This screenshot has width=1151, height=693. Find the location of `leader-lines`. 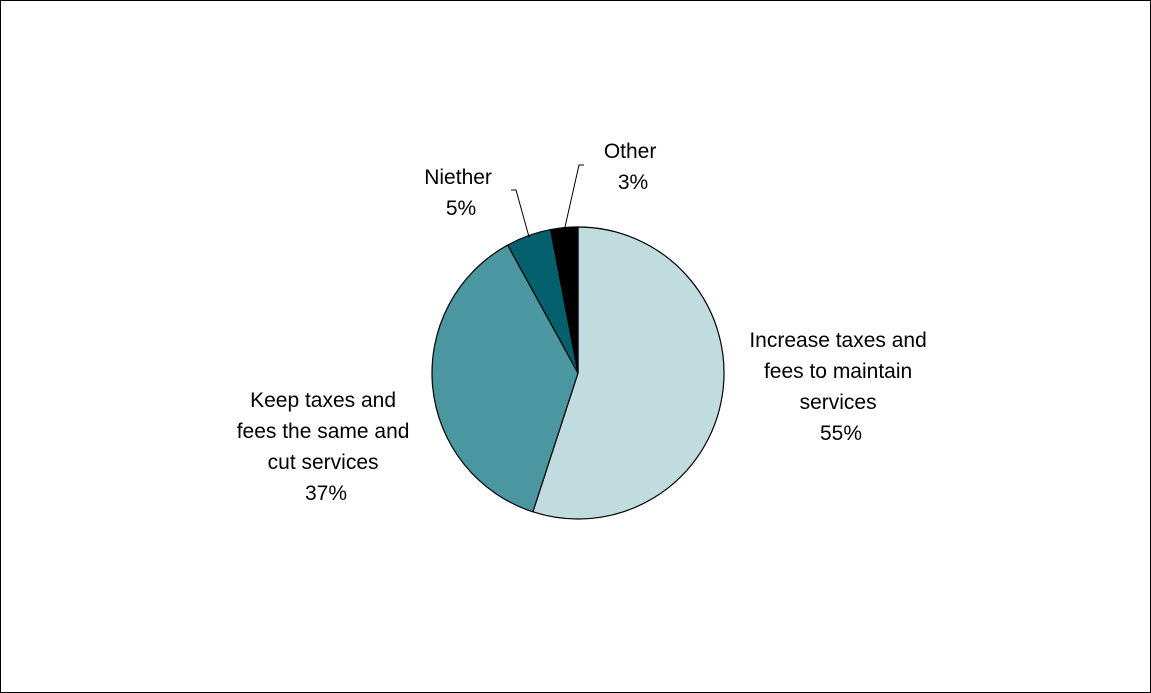

leader-lines is located at coordinates (547, 201).